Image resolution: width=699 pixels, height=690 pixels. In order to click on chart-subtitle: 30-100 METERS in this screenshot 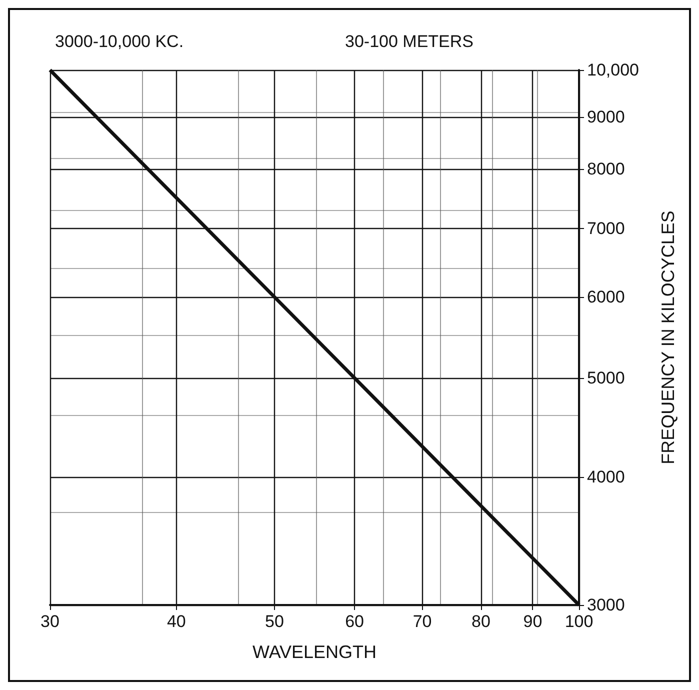, I will do `click(409, 41)`.